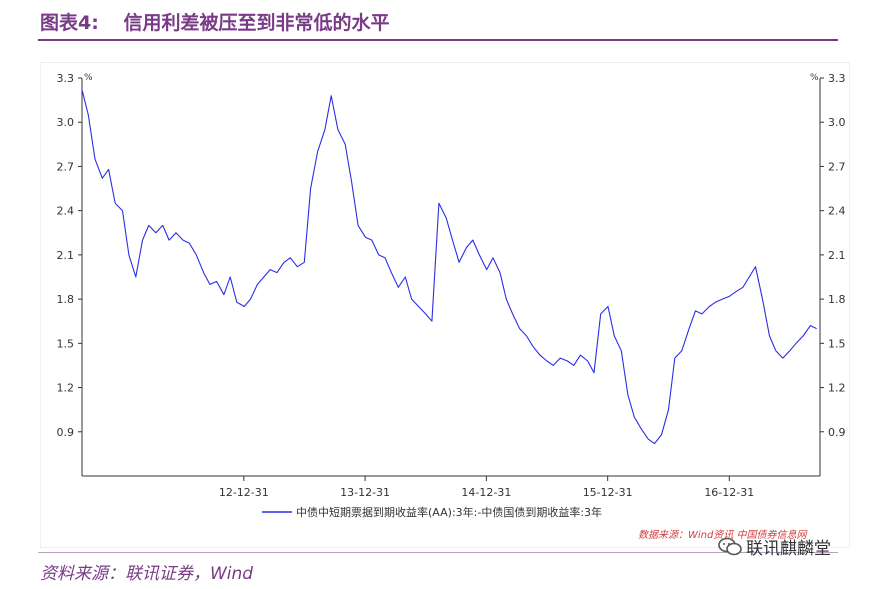 The height and width of the screenshot is (589, 890). What do you see at coordinates (256, 23) in the screenshot?
I see `figure-title-text: 信用利差被压至到非常低的水平` at bounding box center [256, 23].